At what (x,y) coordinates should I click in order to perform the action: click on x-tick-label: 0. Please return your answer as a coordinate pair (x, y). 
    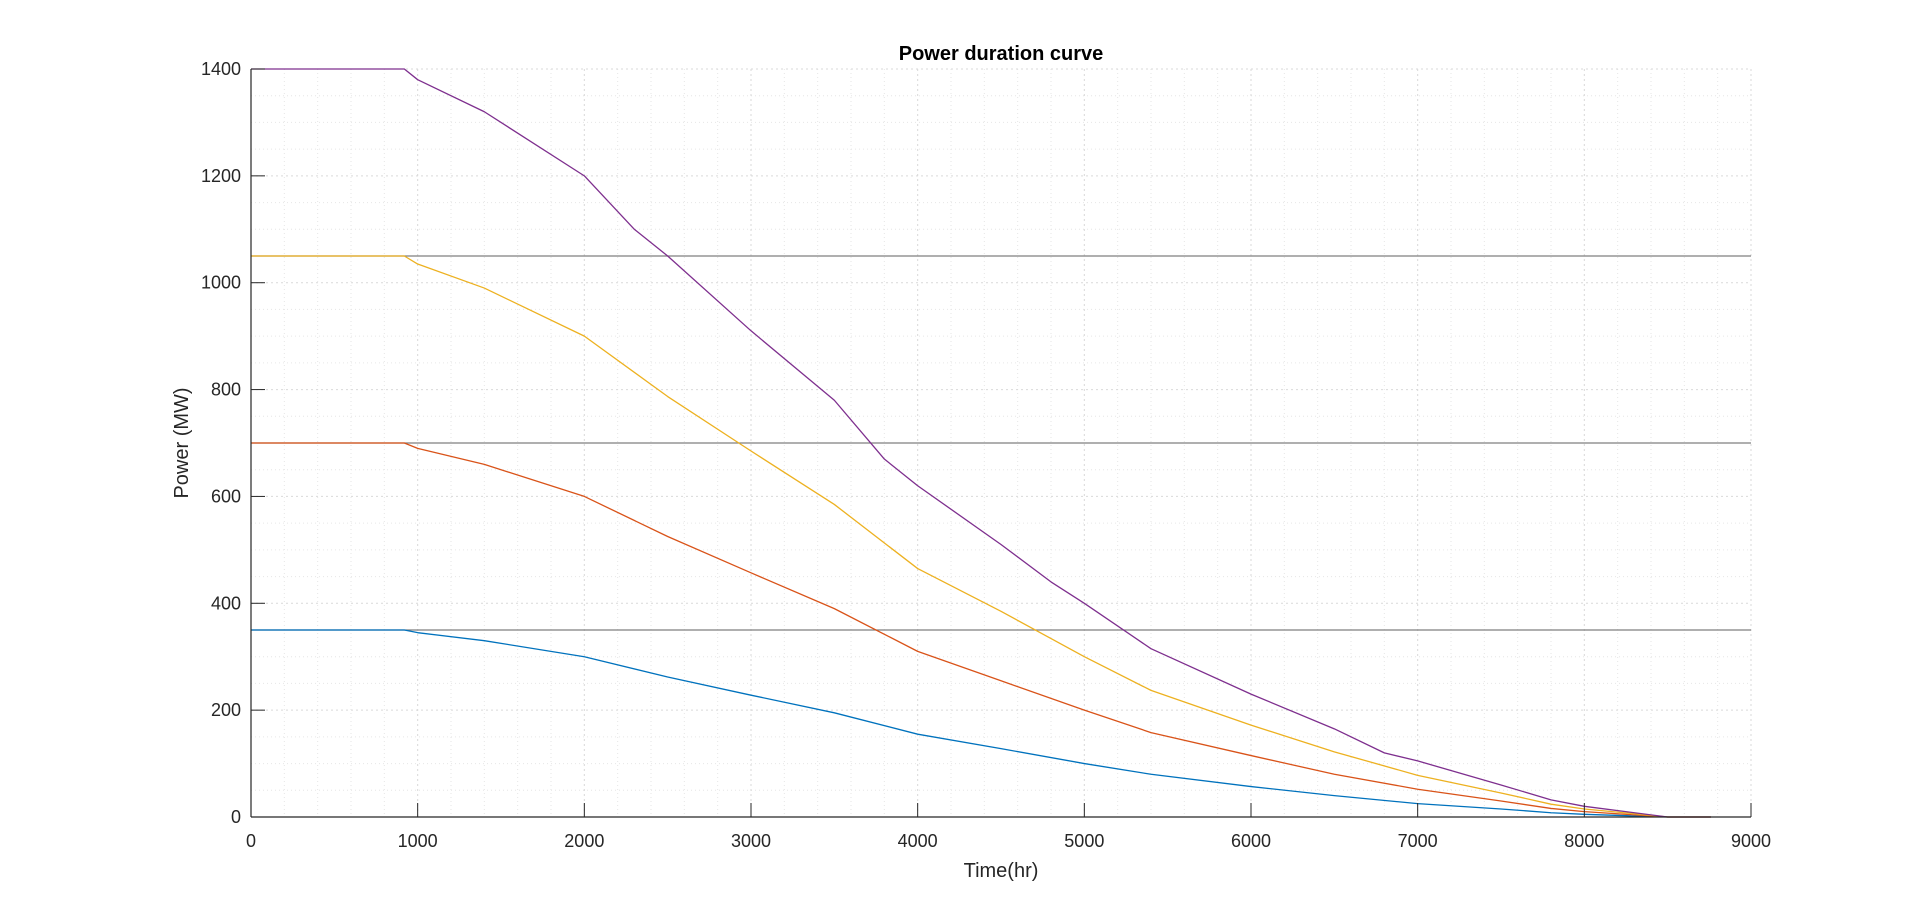
    Looking at the image, I should click on (251, 841).